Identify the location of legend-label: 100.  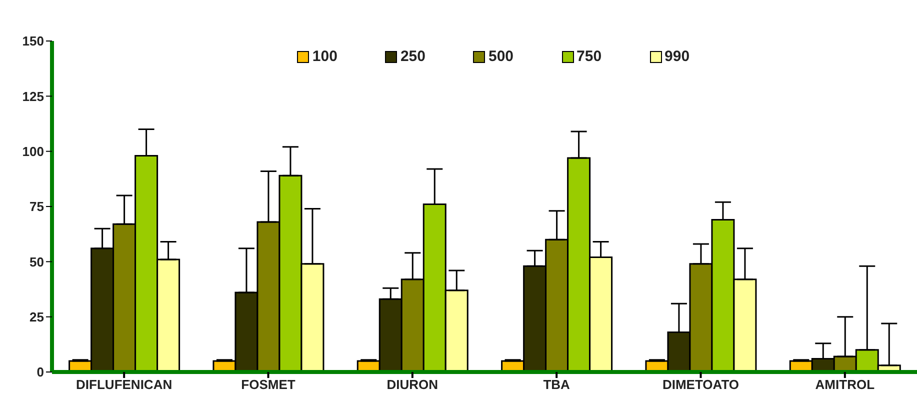
(325, 56).